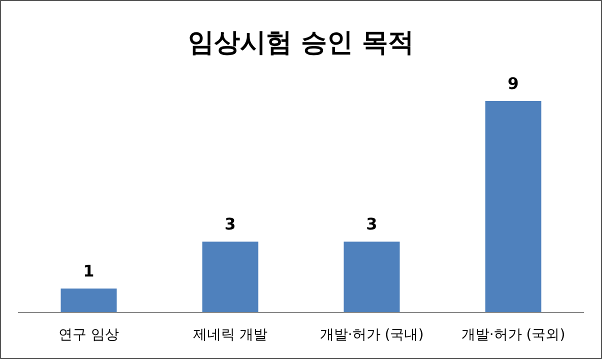 The image size is (602, 359). I want to click on x-tick-label: 개발·허가 (국내), so click(372, 335).